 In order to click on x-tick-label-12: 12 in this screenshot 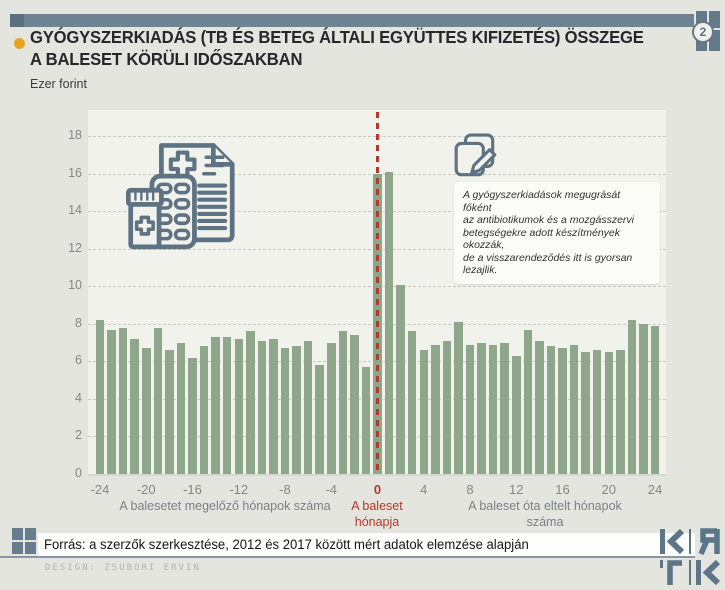, I will do `click(516, 489)`.